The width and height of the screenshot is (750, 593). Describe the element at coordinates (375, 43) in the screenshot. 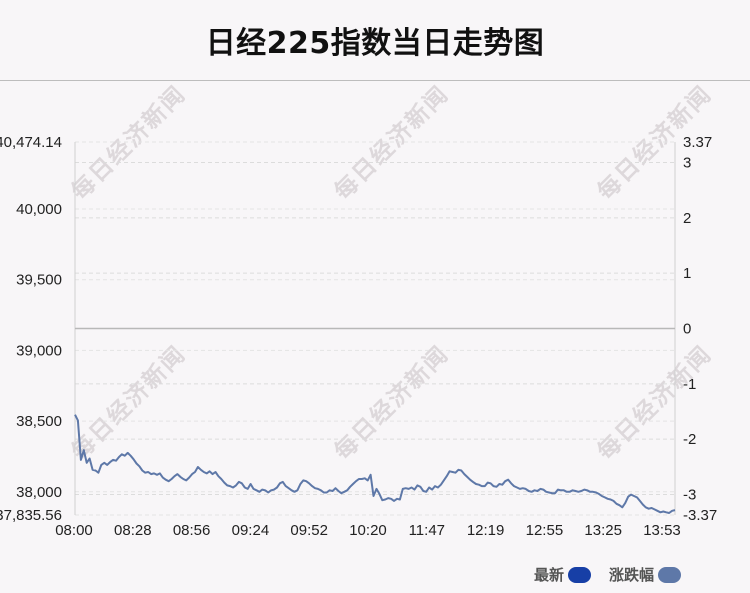

I see `chart-title: 日经225指数当日走势图` at that location.